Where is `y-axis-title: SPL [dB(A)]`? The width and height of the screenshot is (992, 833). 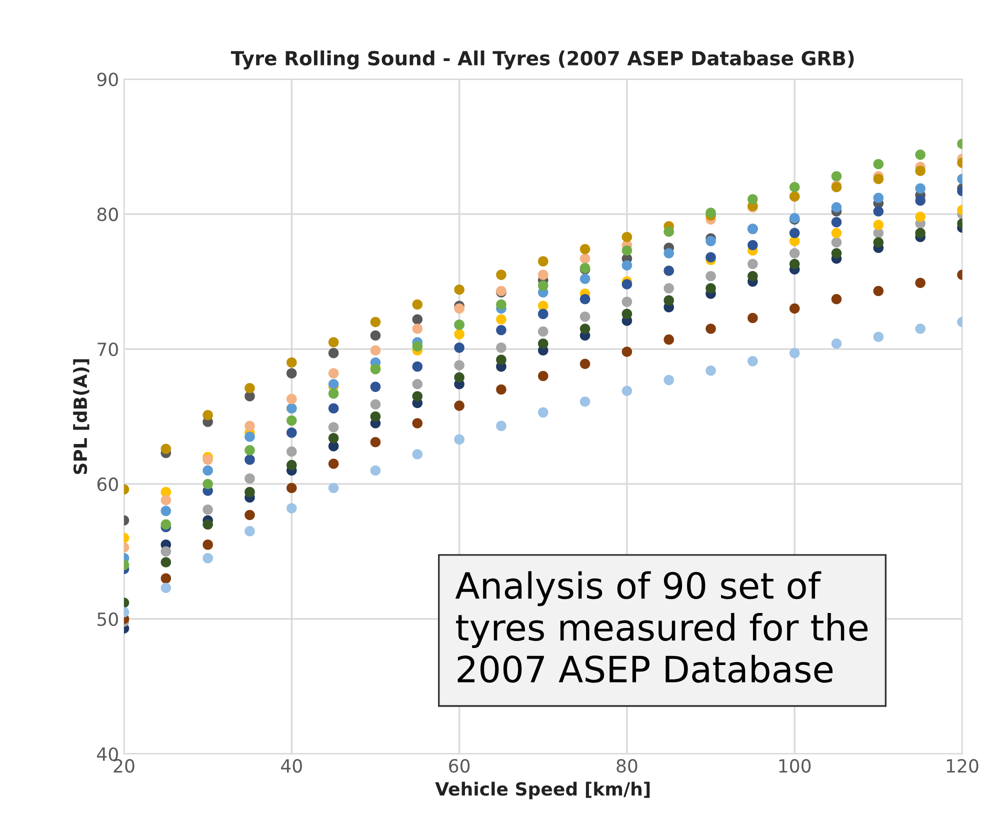 y-axis-title: SPL [dB(A)] is located at coordinates (81, 416).